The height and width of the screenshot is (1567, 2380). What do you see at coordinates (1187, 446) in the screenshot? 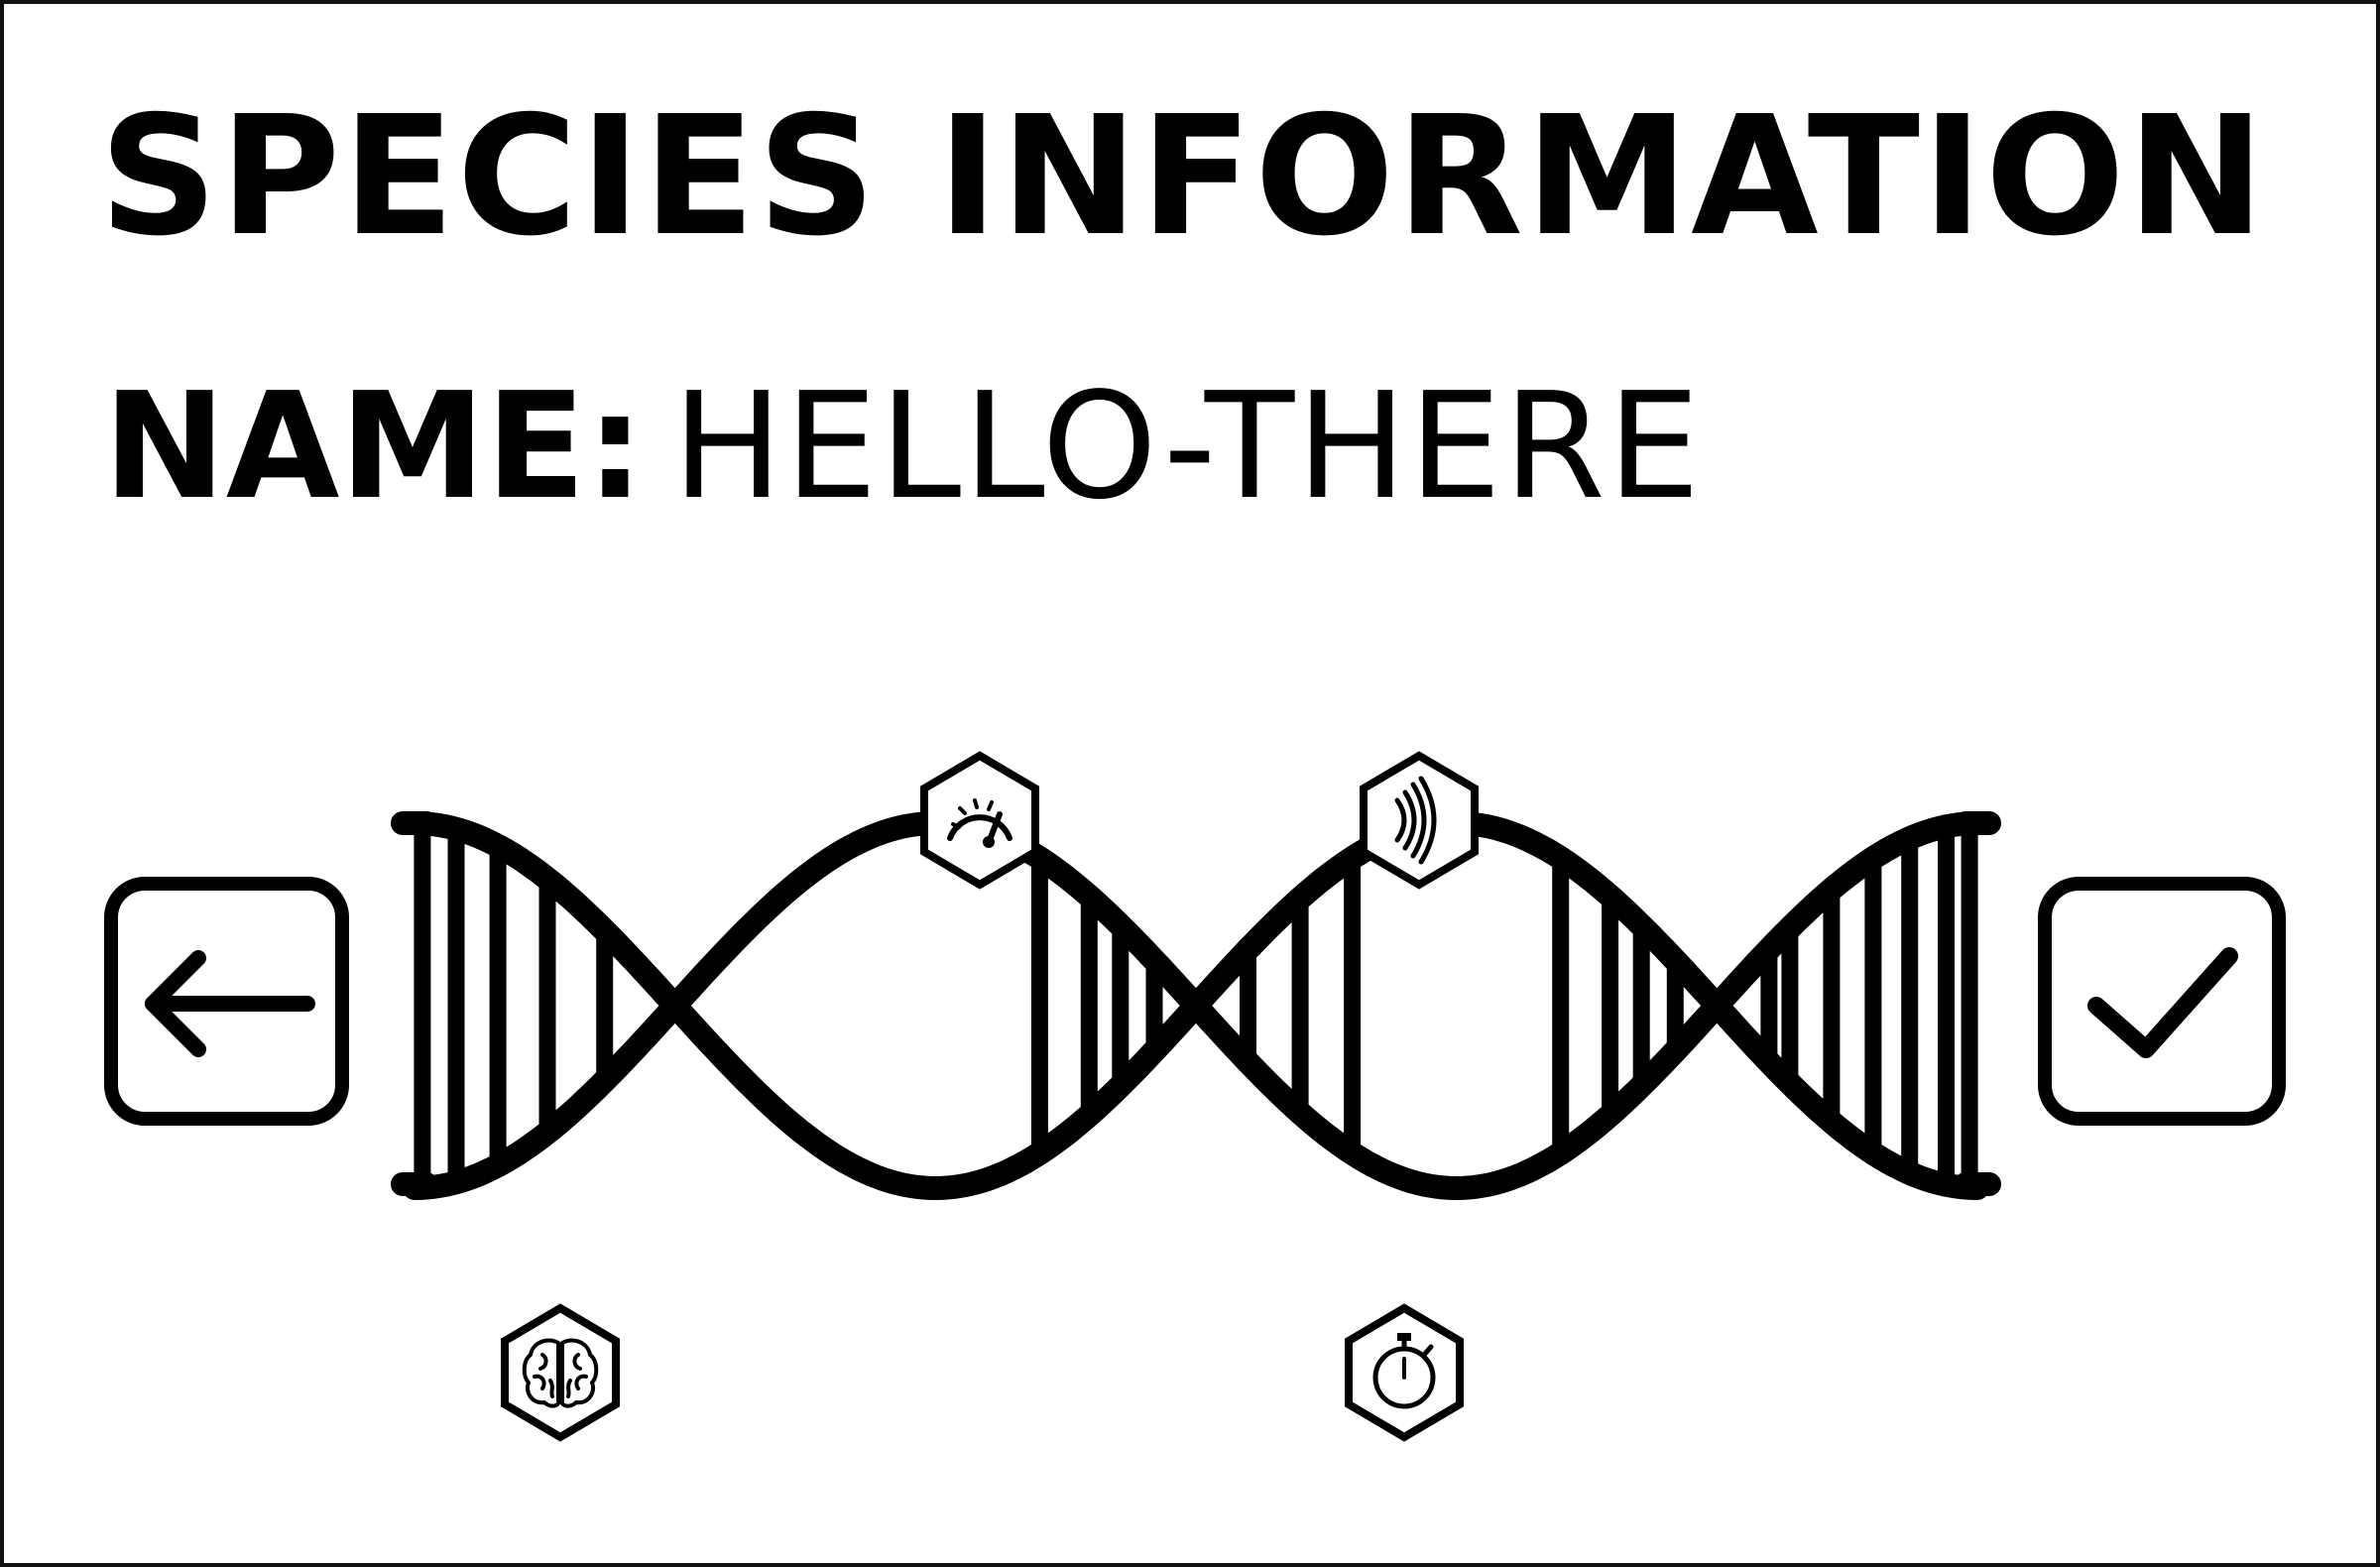
I see `species-name-value: HELLO-THERE` at bounding box center [1187, 446].